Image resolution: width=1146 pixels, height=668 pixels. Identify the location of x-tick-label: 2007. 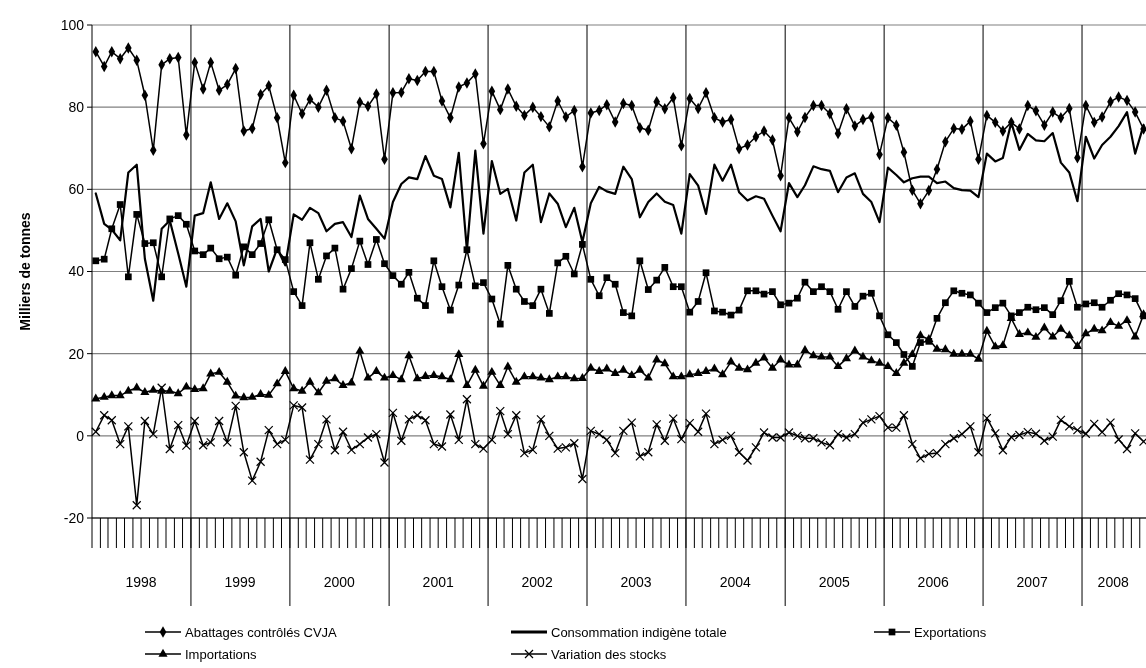
(1032, 581).